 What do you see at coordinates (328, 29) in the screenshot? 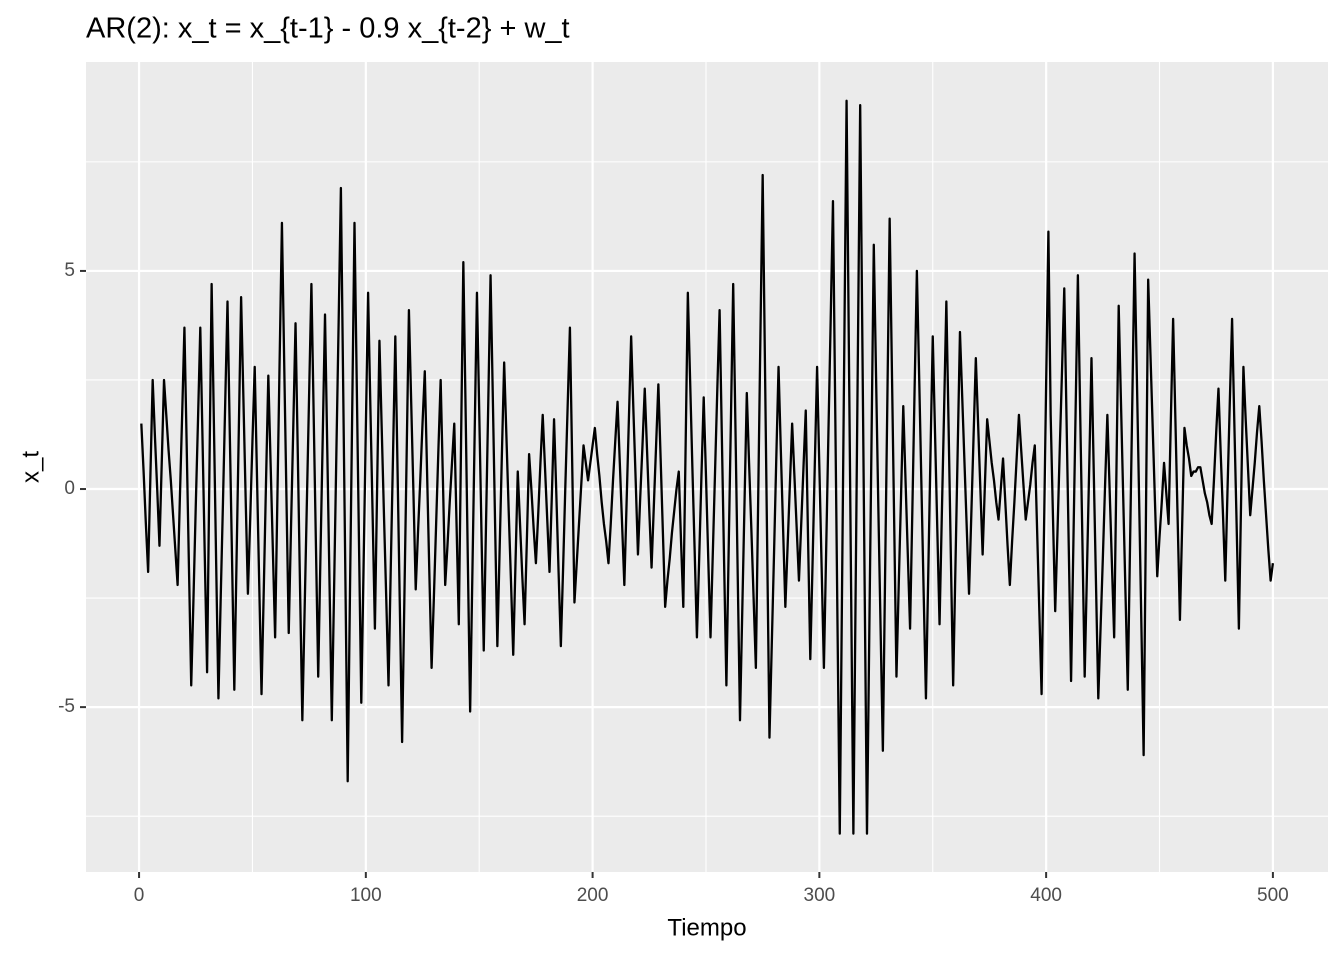
I see `chart-title: AR(2): x_t = x_{t-1} - 0.9 x_{t-2} + w_t` at bounding box center [328, 29].